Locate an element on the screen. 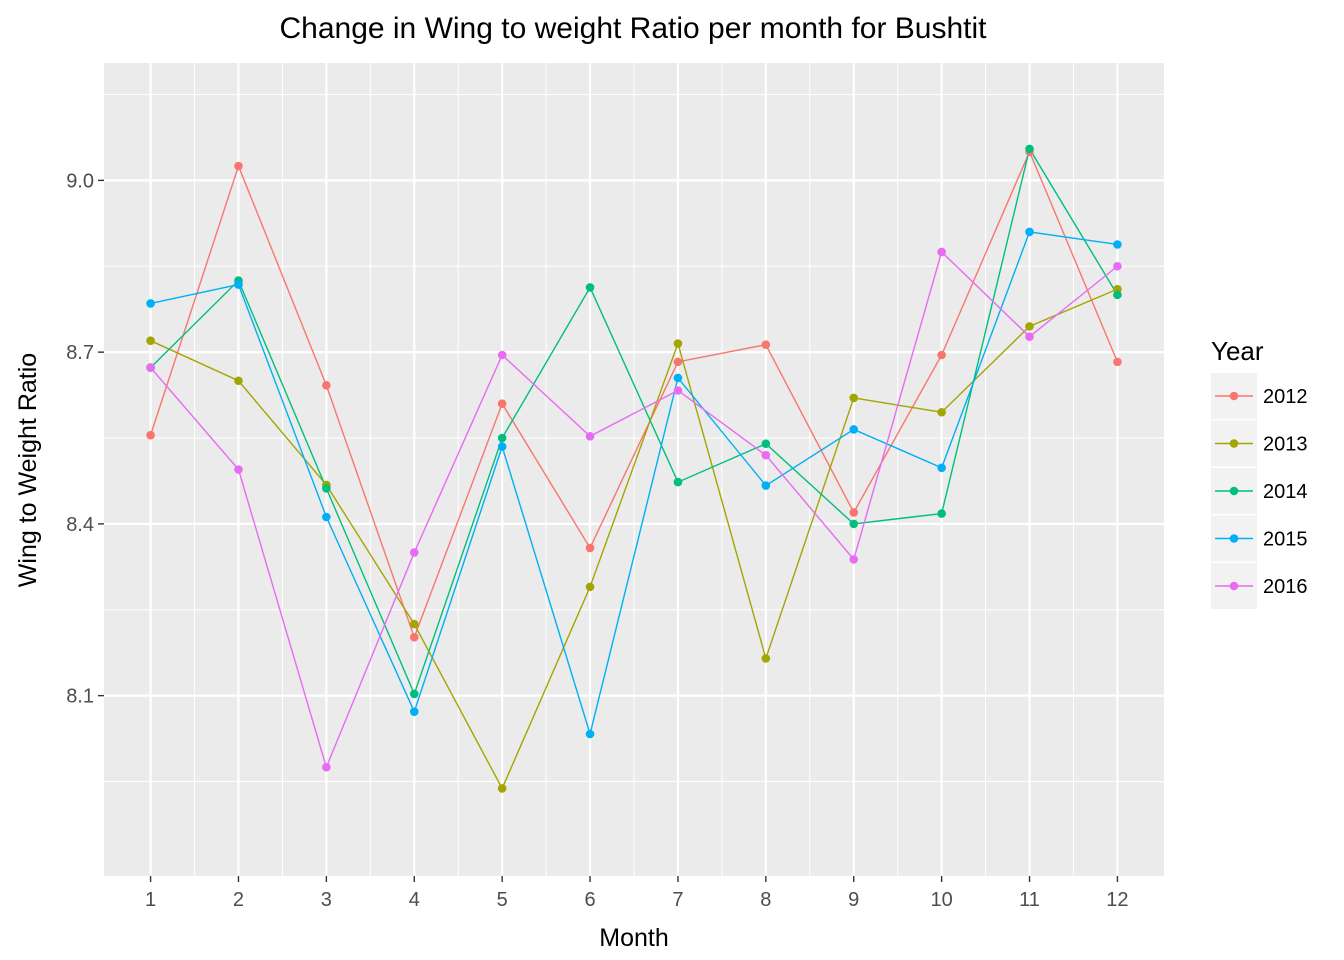  x-tick-label: 8 is located at coordinates (765, 900).